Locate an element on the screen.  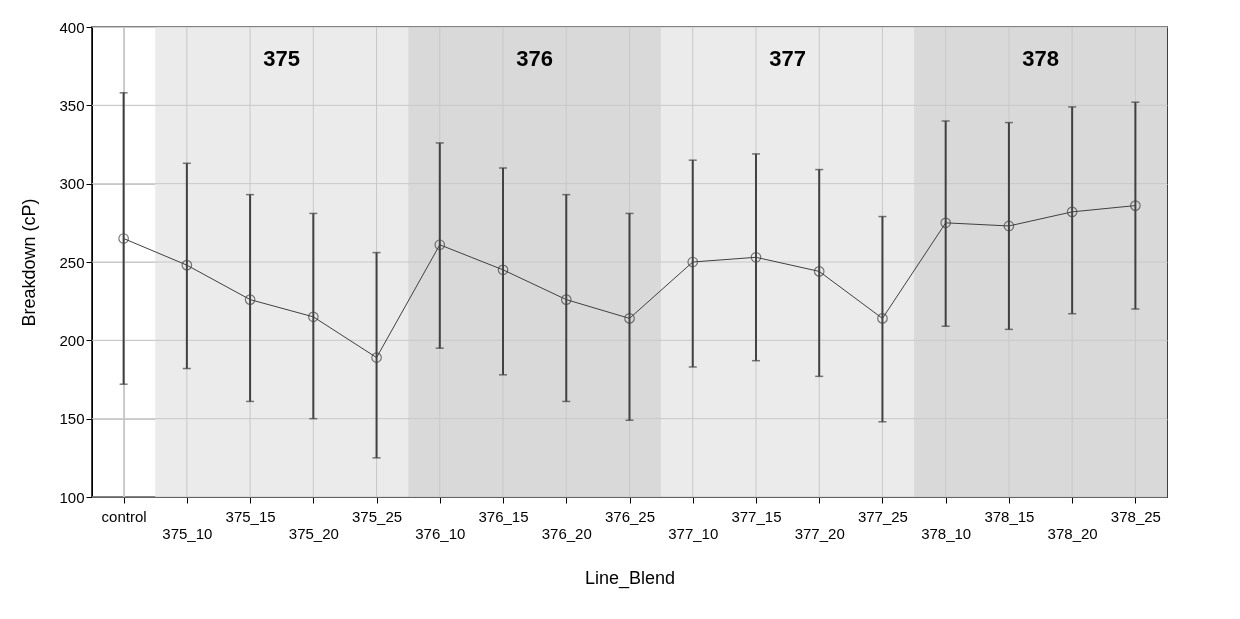
x-tick-label: 375_20 is located at coordinates (313, 533).